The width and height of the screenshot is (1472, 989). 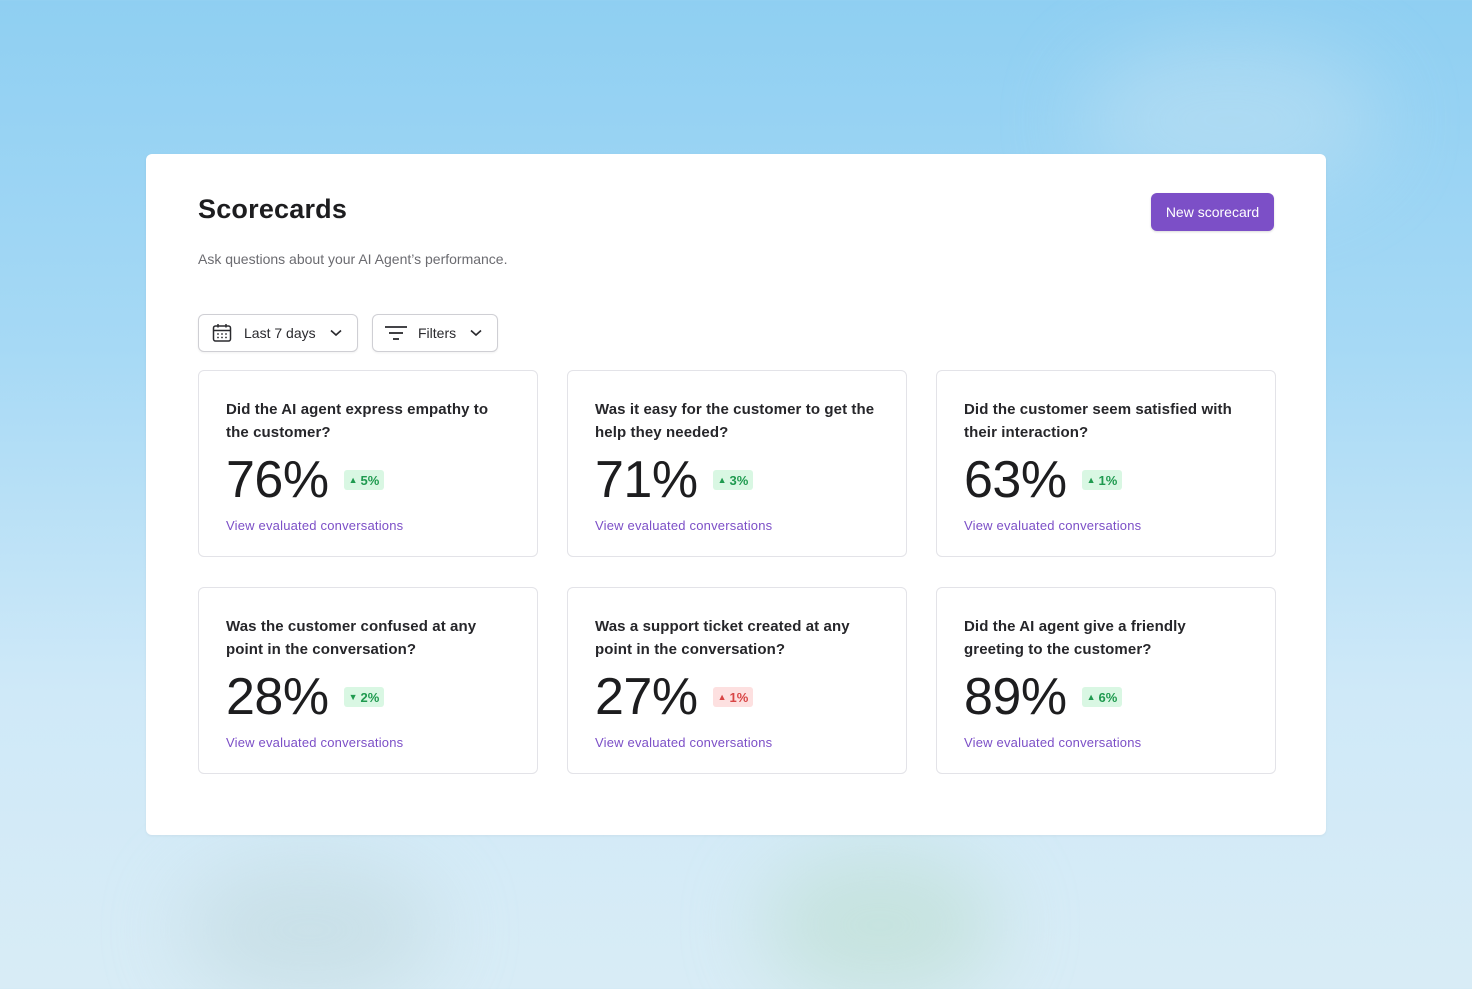 What do you see at coordinates (277, 480) in the screenshot?
I see `scorecard-percent: 76%` at bounding box center [277, 480].